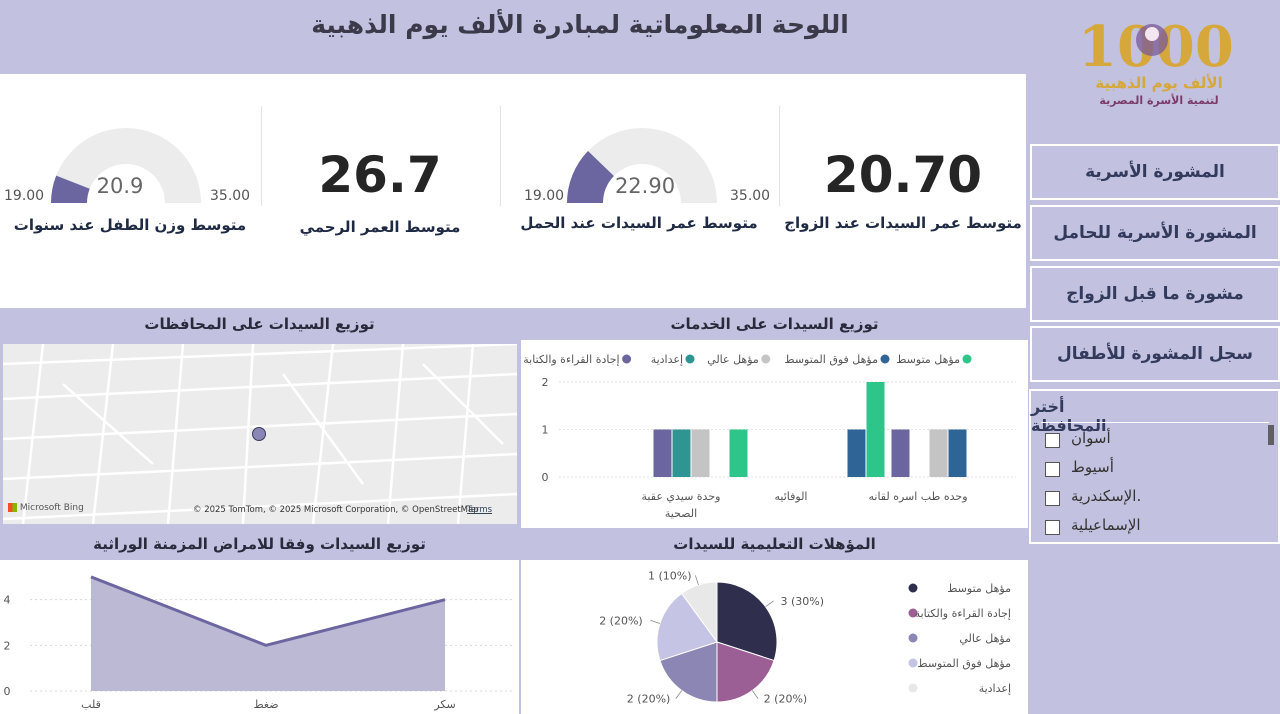 The height and width of the screenshot is (714, 1280). Describe the element at coordinates (380, 227) in the screenshot. I see `kpi-uterine-age-label: متوسط العمر الرحمي` at that location.